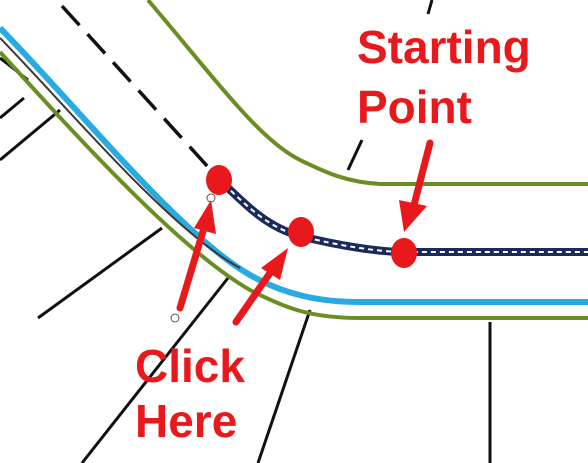  I want to click on click-here-label-line2: Here, so click(186, 421).